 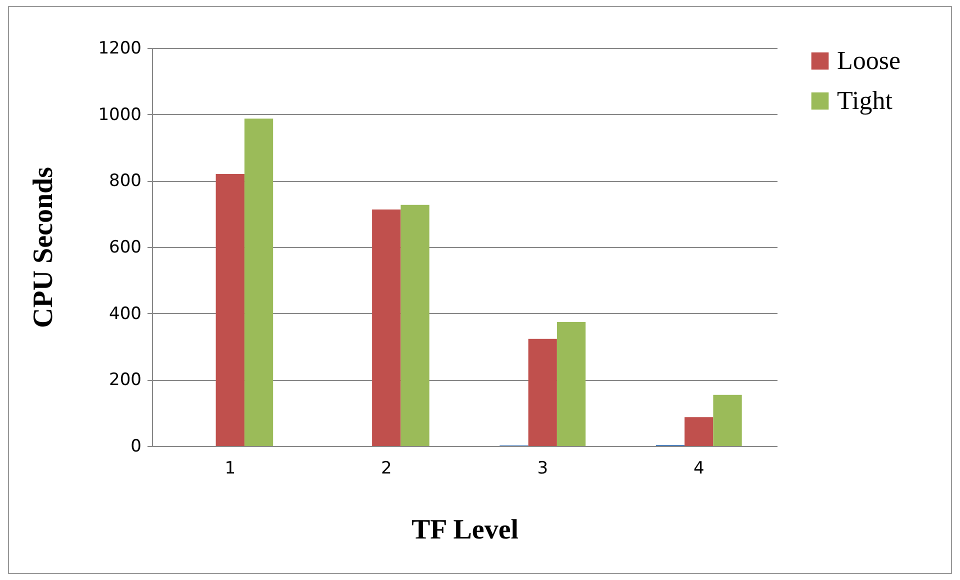 What do you see at coordinates (120, 48) in the screenshot?
I see `y-tick-label: 1200` at bounding box center [120, 48].